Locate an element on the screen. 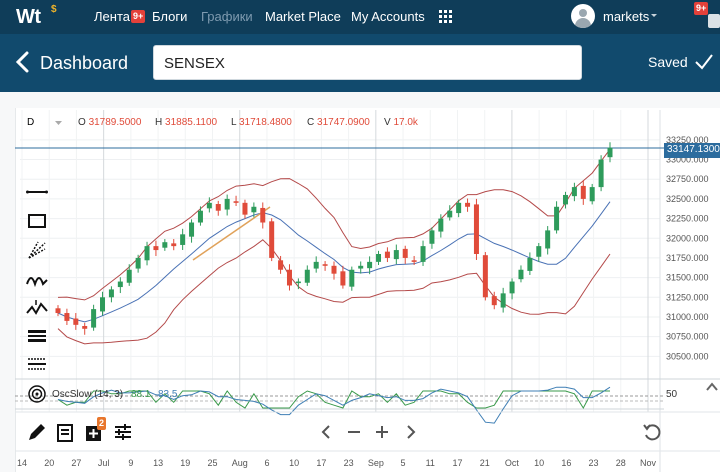 This screenshot has width=720, height=472. time-tick-label: 20 is located at coordinates (49, 463).